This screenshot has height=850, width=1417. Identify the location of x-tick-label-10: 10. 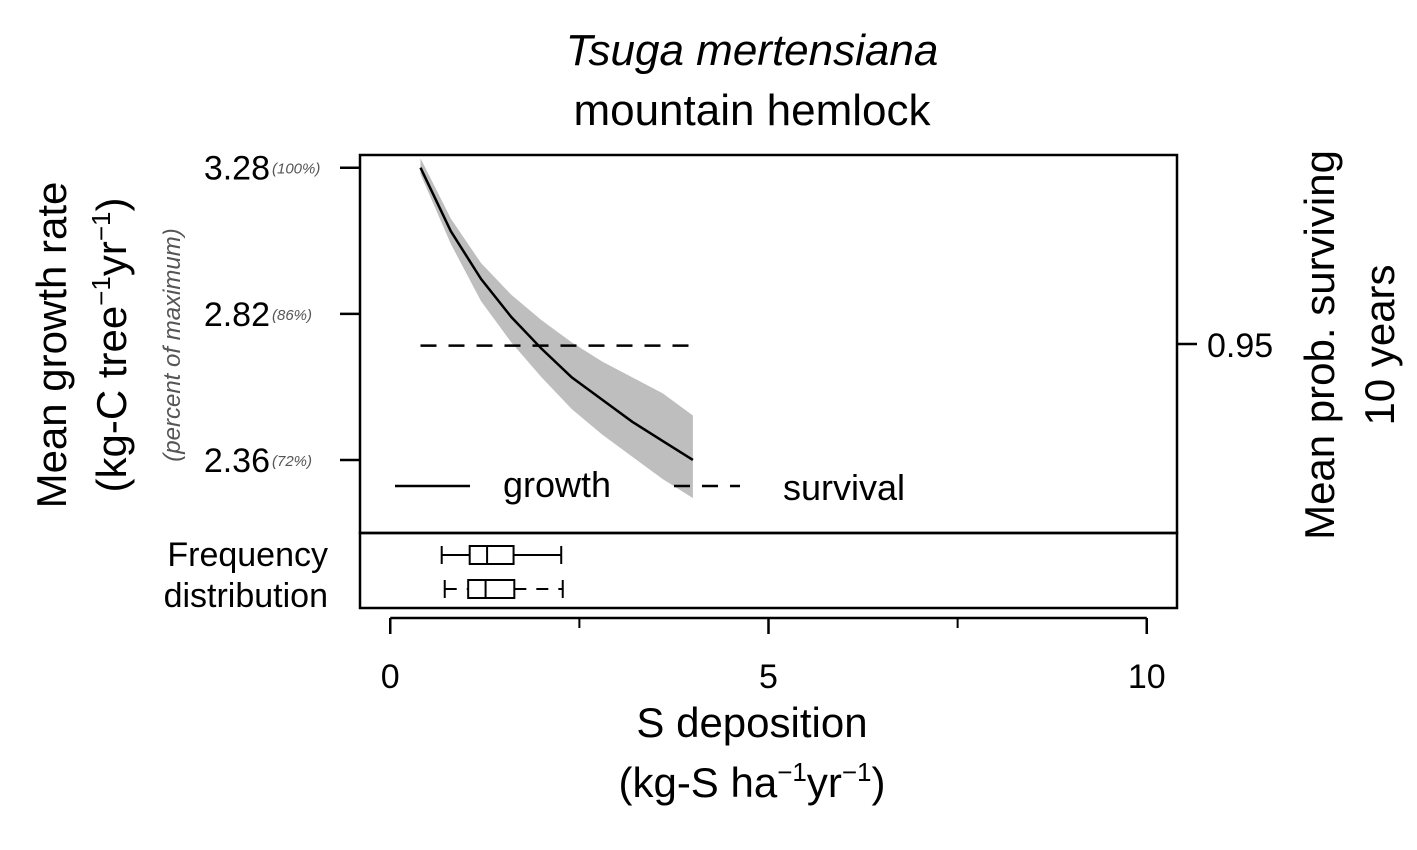
(1147, 677).